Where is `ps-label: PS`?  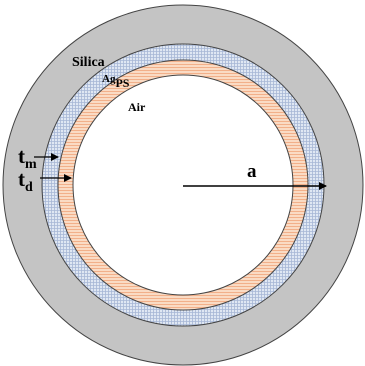
ps-label: PS is located at coordinates (122, 83).